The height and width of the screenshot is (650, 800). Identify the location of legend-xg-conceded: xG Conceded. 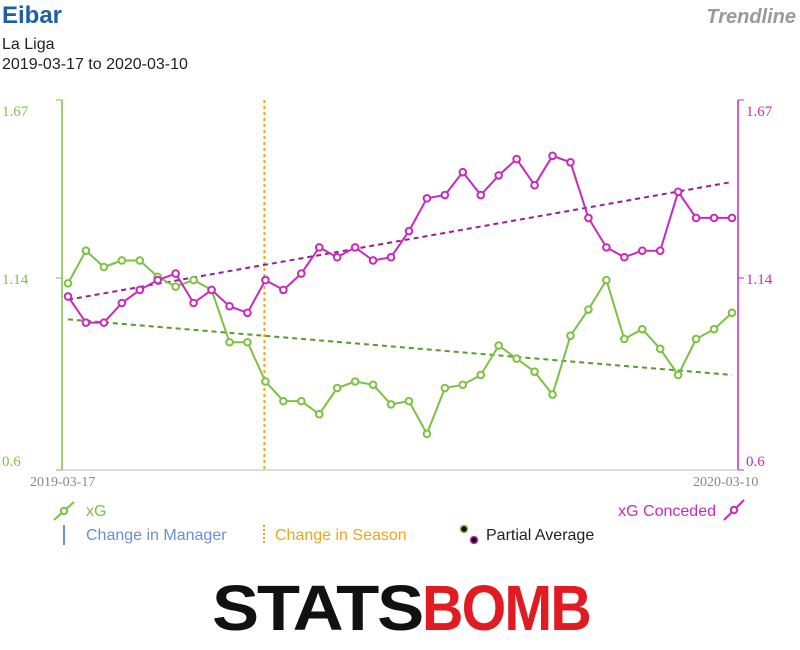
(681, 510).